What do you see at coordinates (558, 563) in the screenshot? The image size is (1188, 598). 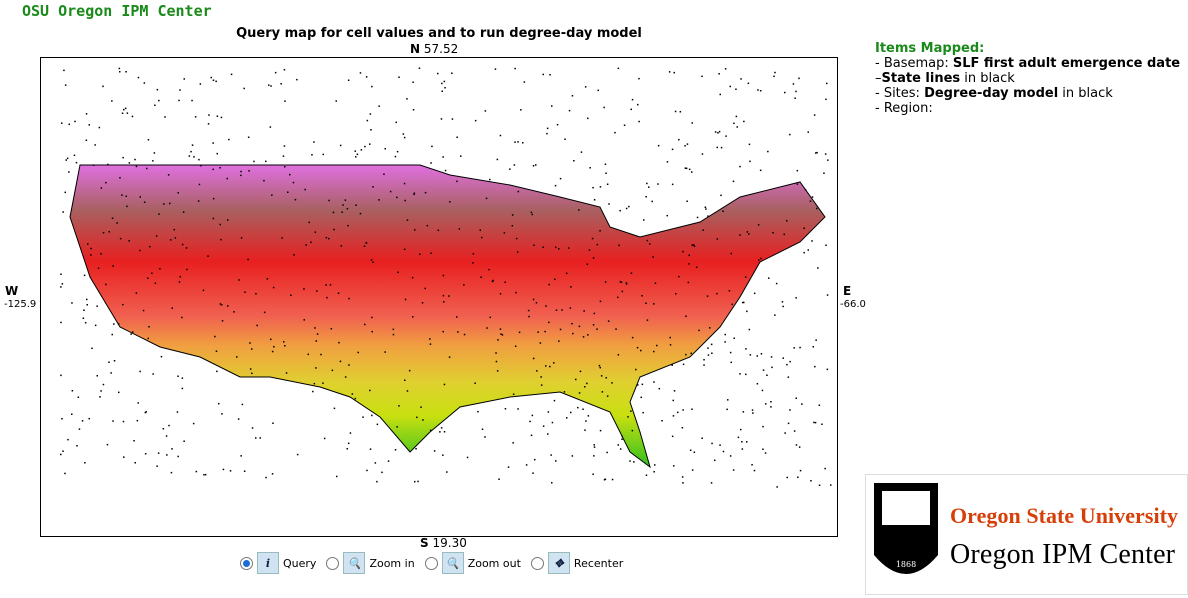 I see `control-icon: ✥` at bounding box center [558, 563].